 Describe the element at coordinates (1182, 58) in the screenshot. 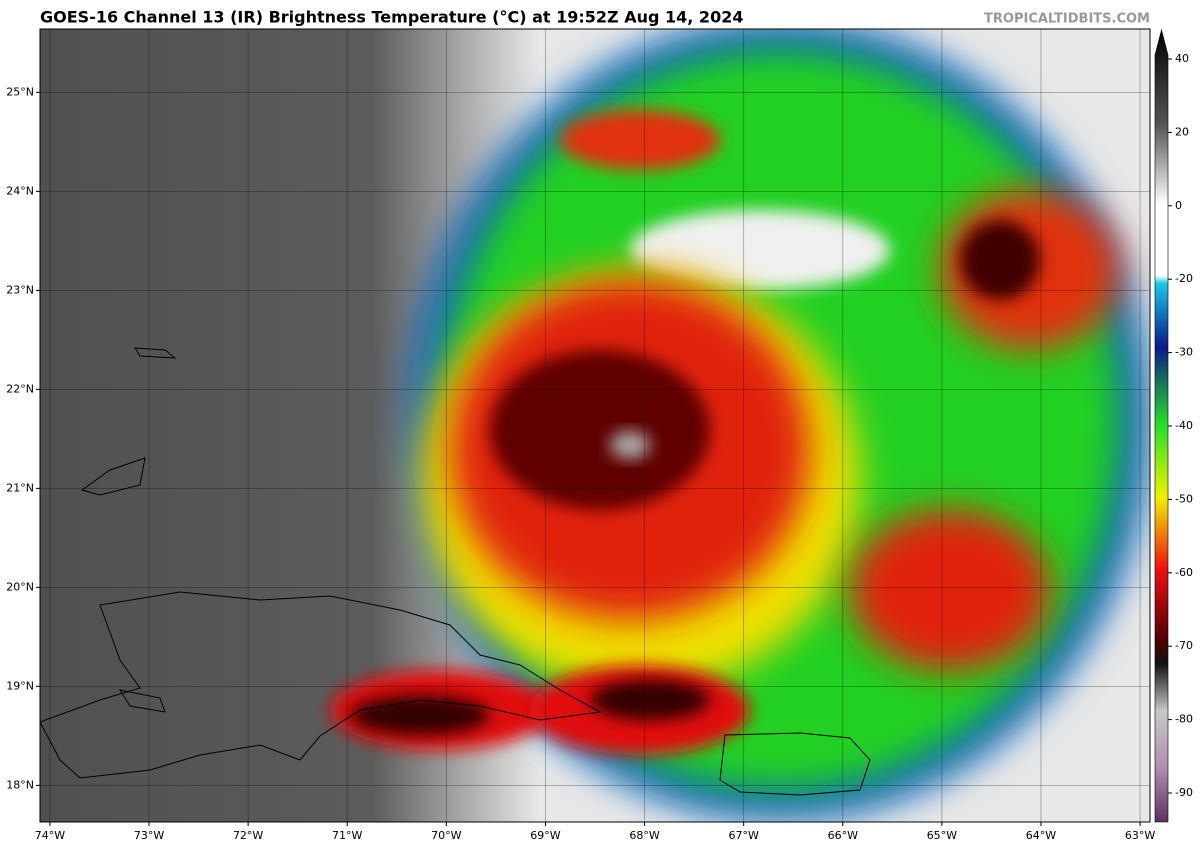

I see `colorbar-tick-label: 40` at that location.